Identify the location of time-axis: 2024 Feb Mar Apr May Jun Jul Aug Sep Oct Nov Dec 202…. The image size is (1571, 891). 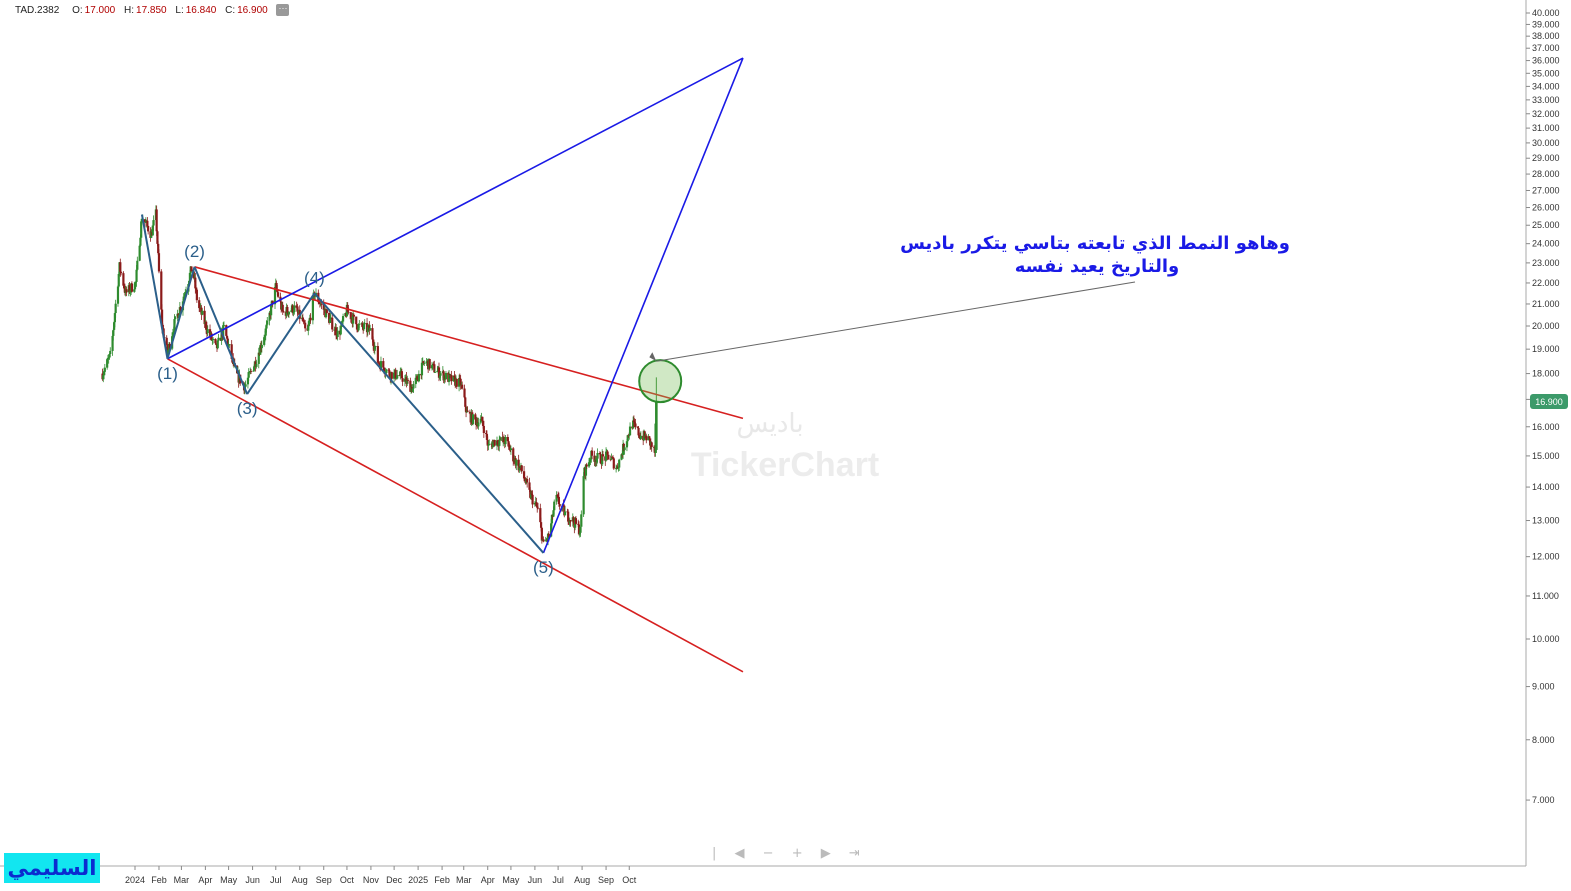
(763, 875).